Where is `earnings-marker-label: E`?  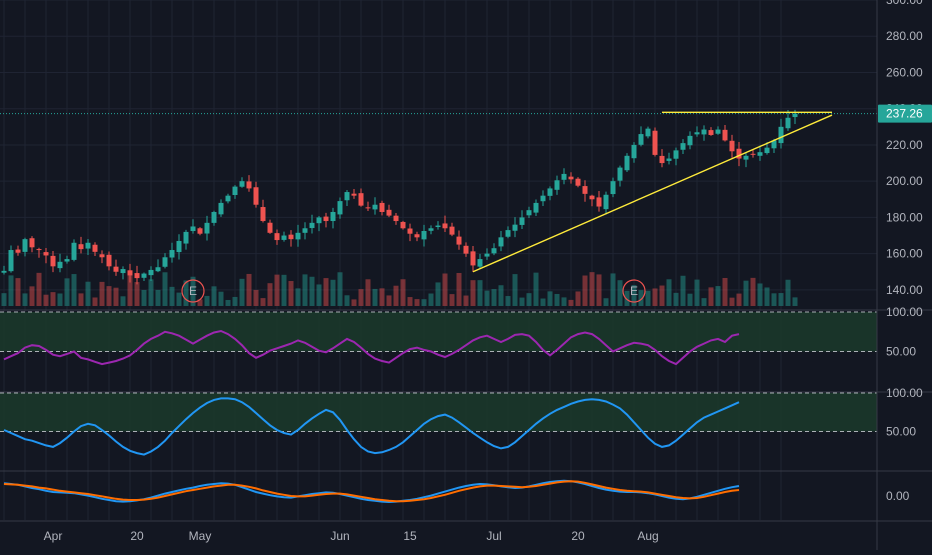 earnings-marker-label: E is located at coordinates (634, 291).